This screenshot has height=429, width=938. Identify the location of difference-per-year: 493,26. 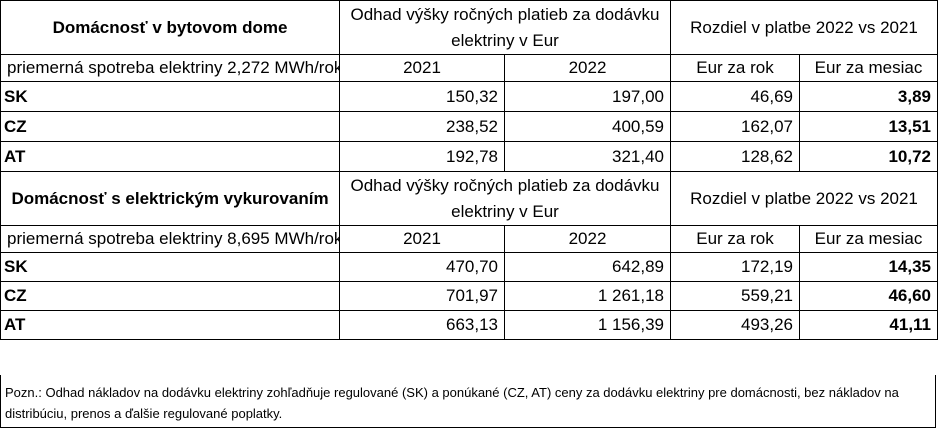
(735, 325).